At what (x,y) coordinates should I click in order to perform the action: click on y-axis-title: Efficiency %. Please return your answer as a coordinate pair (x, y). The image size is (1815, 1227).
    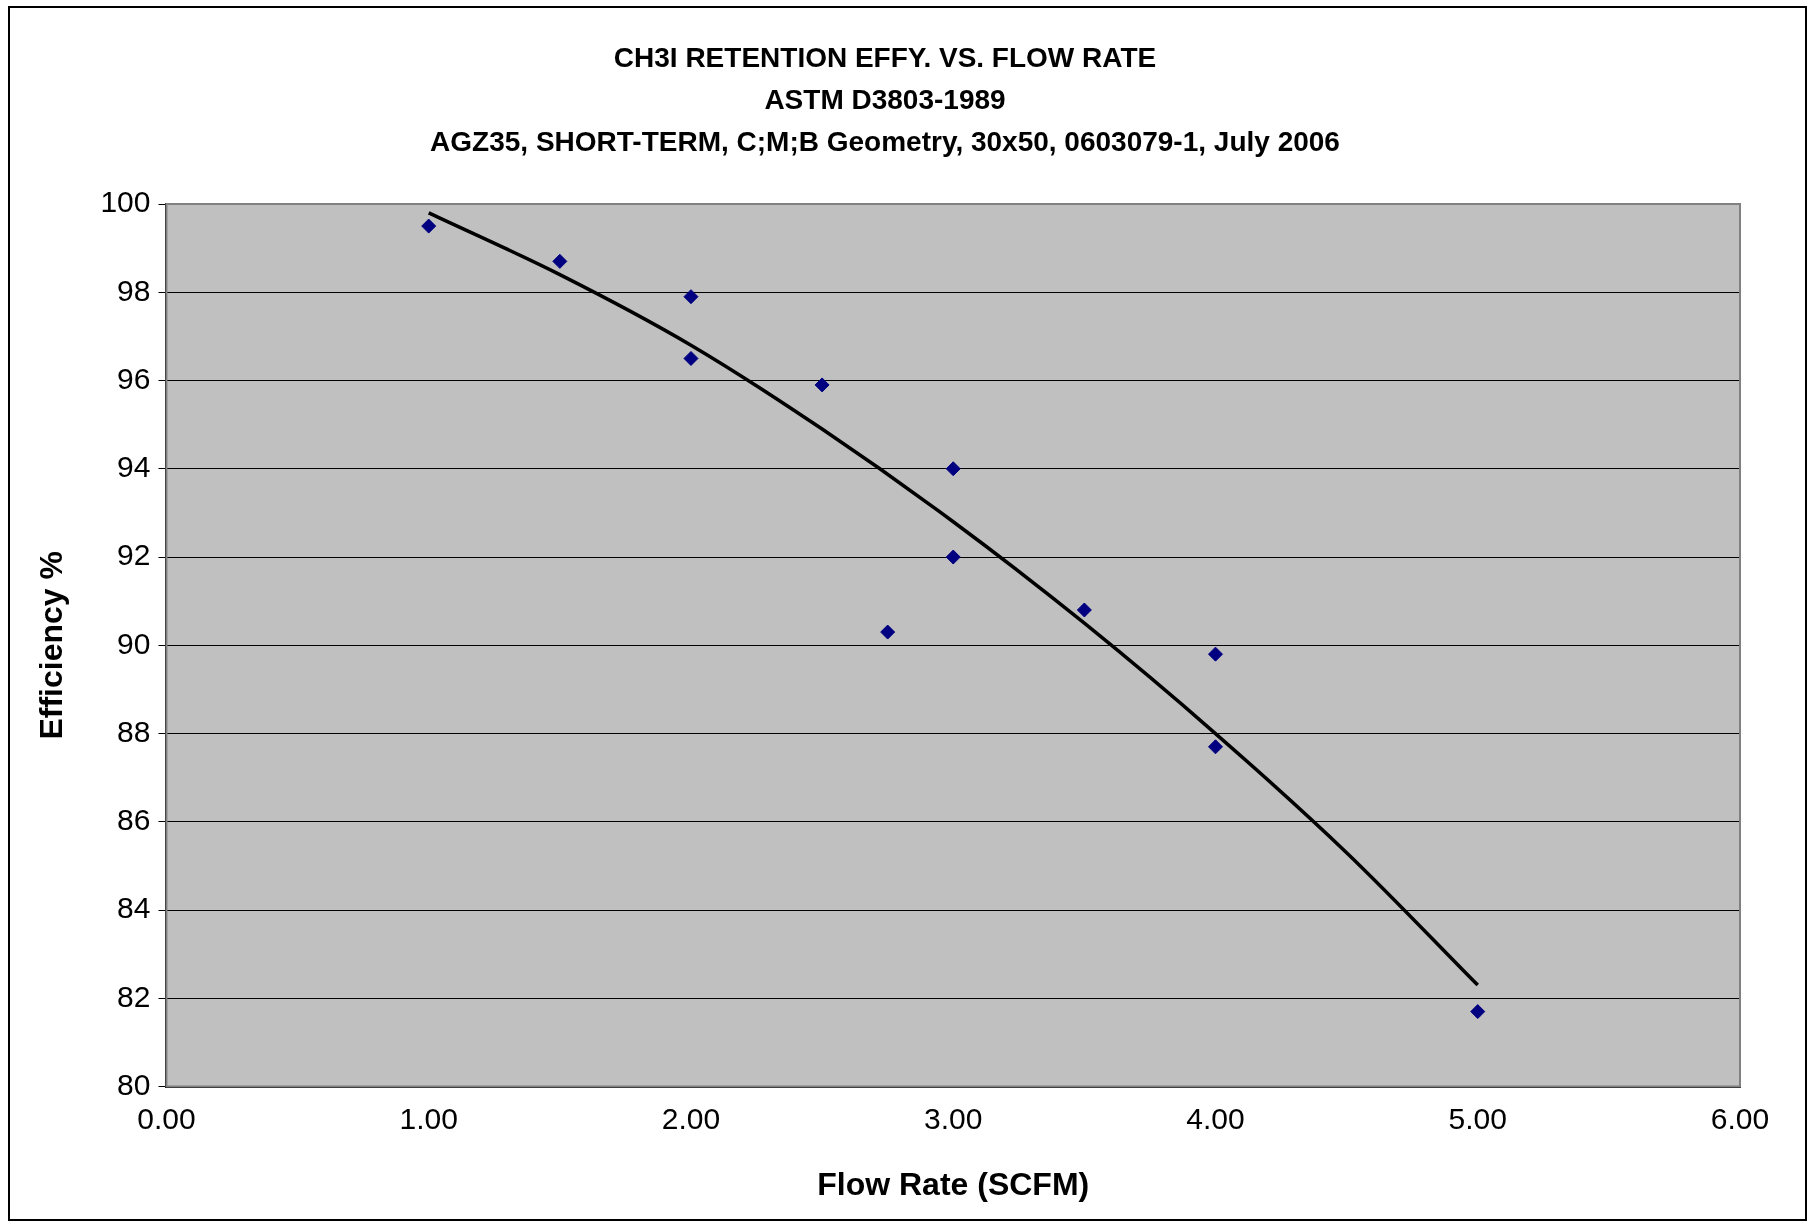
    Looking at the image, I should click on (51, 645).